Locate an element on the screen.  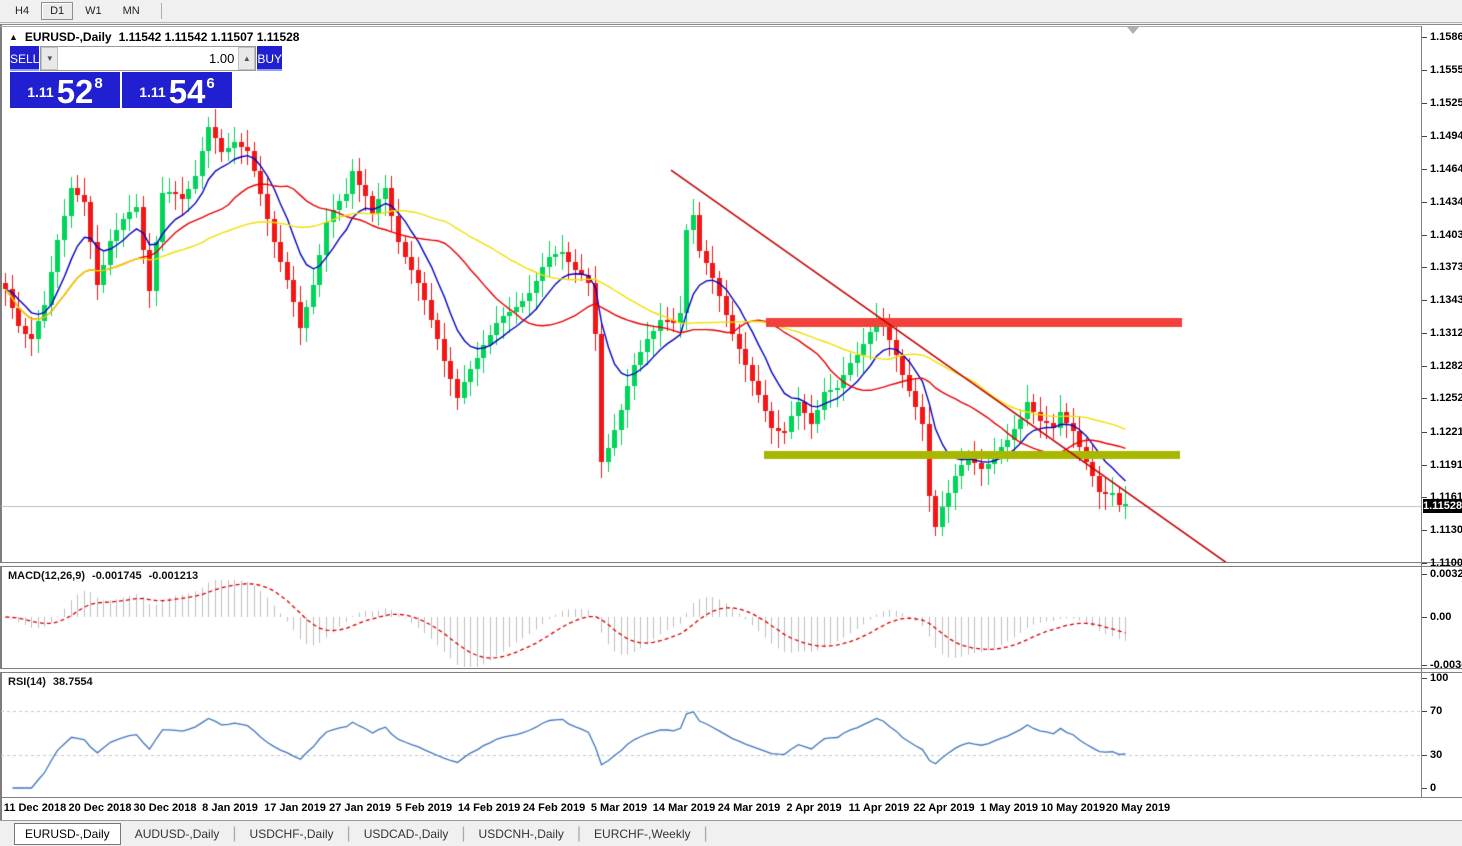
buy-price-pip: 6 is located at coordinates (210, 83).